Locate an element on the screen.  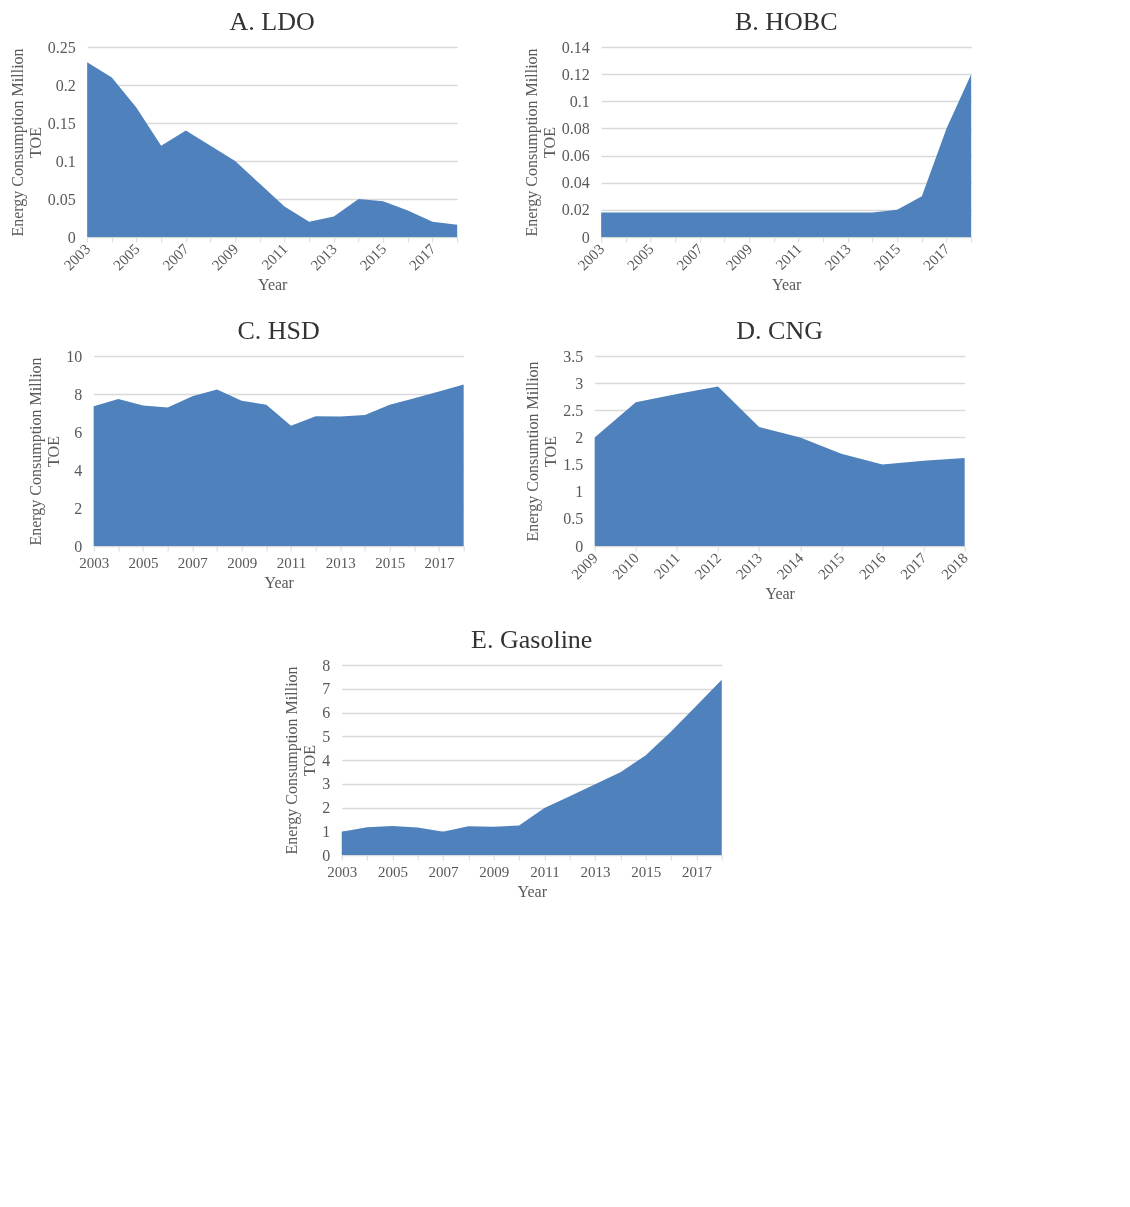
y-tick-label: 0.2 is located at coordinates (65, 85).